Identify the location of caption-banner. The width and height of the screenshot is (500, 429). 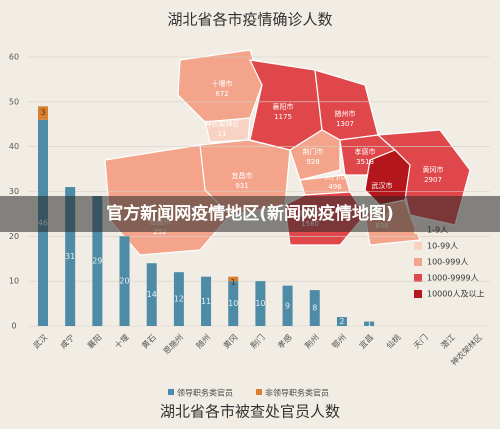
(250, 214).